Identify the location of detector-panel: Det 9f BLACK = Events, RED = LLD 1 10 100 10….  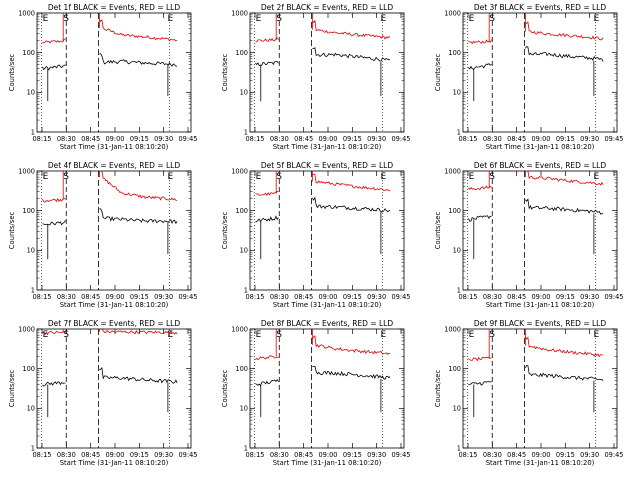
(529, 393).